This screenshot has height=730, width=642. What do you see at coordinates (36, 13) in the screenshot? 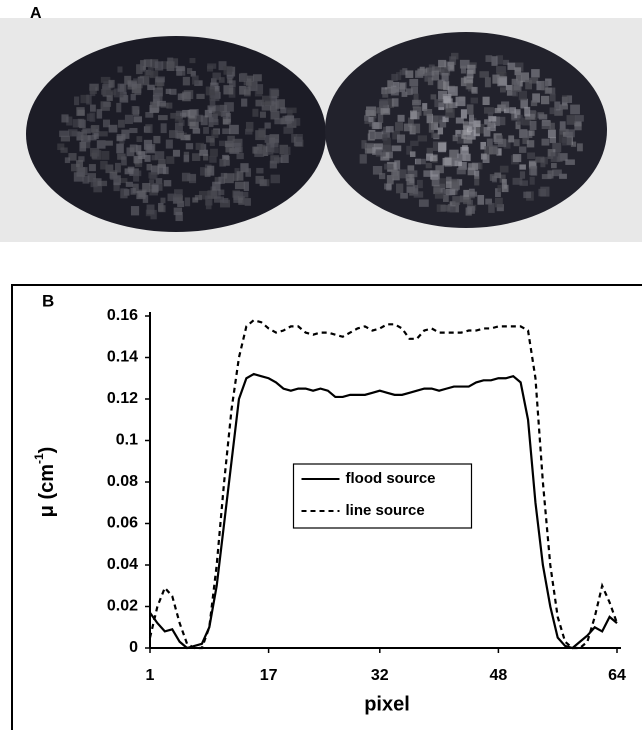
I see `panel-label: A` at bounding box center [36, 13].